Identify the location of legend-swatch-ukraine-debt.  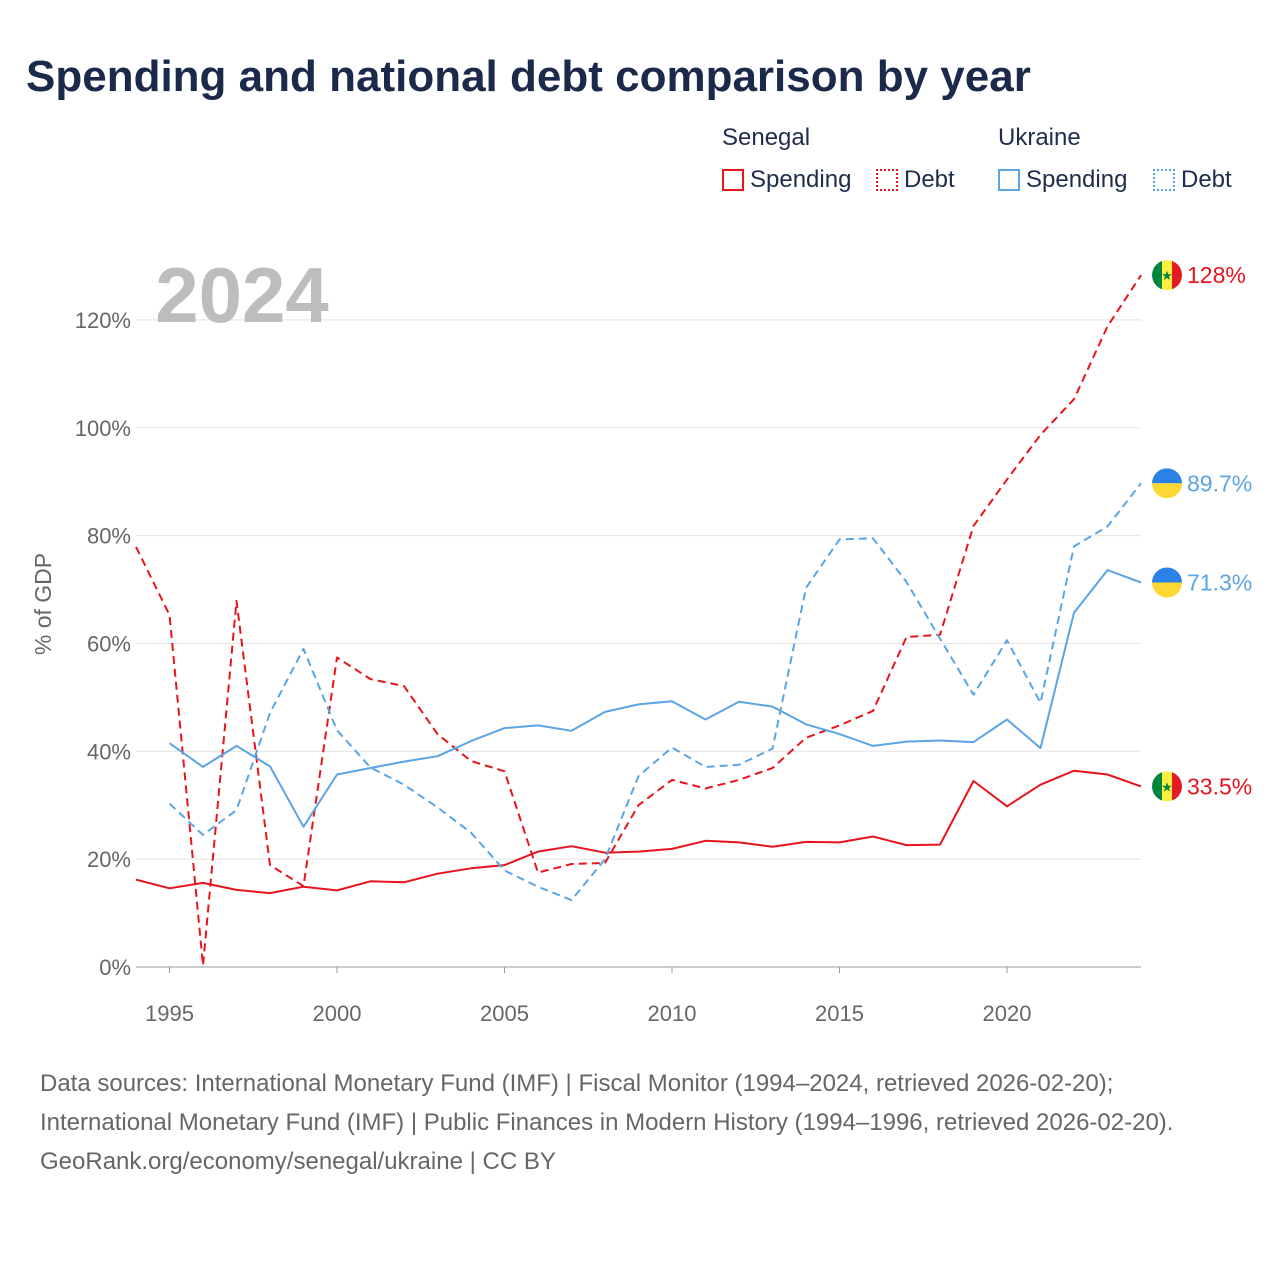
(1164, 180).